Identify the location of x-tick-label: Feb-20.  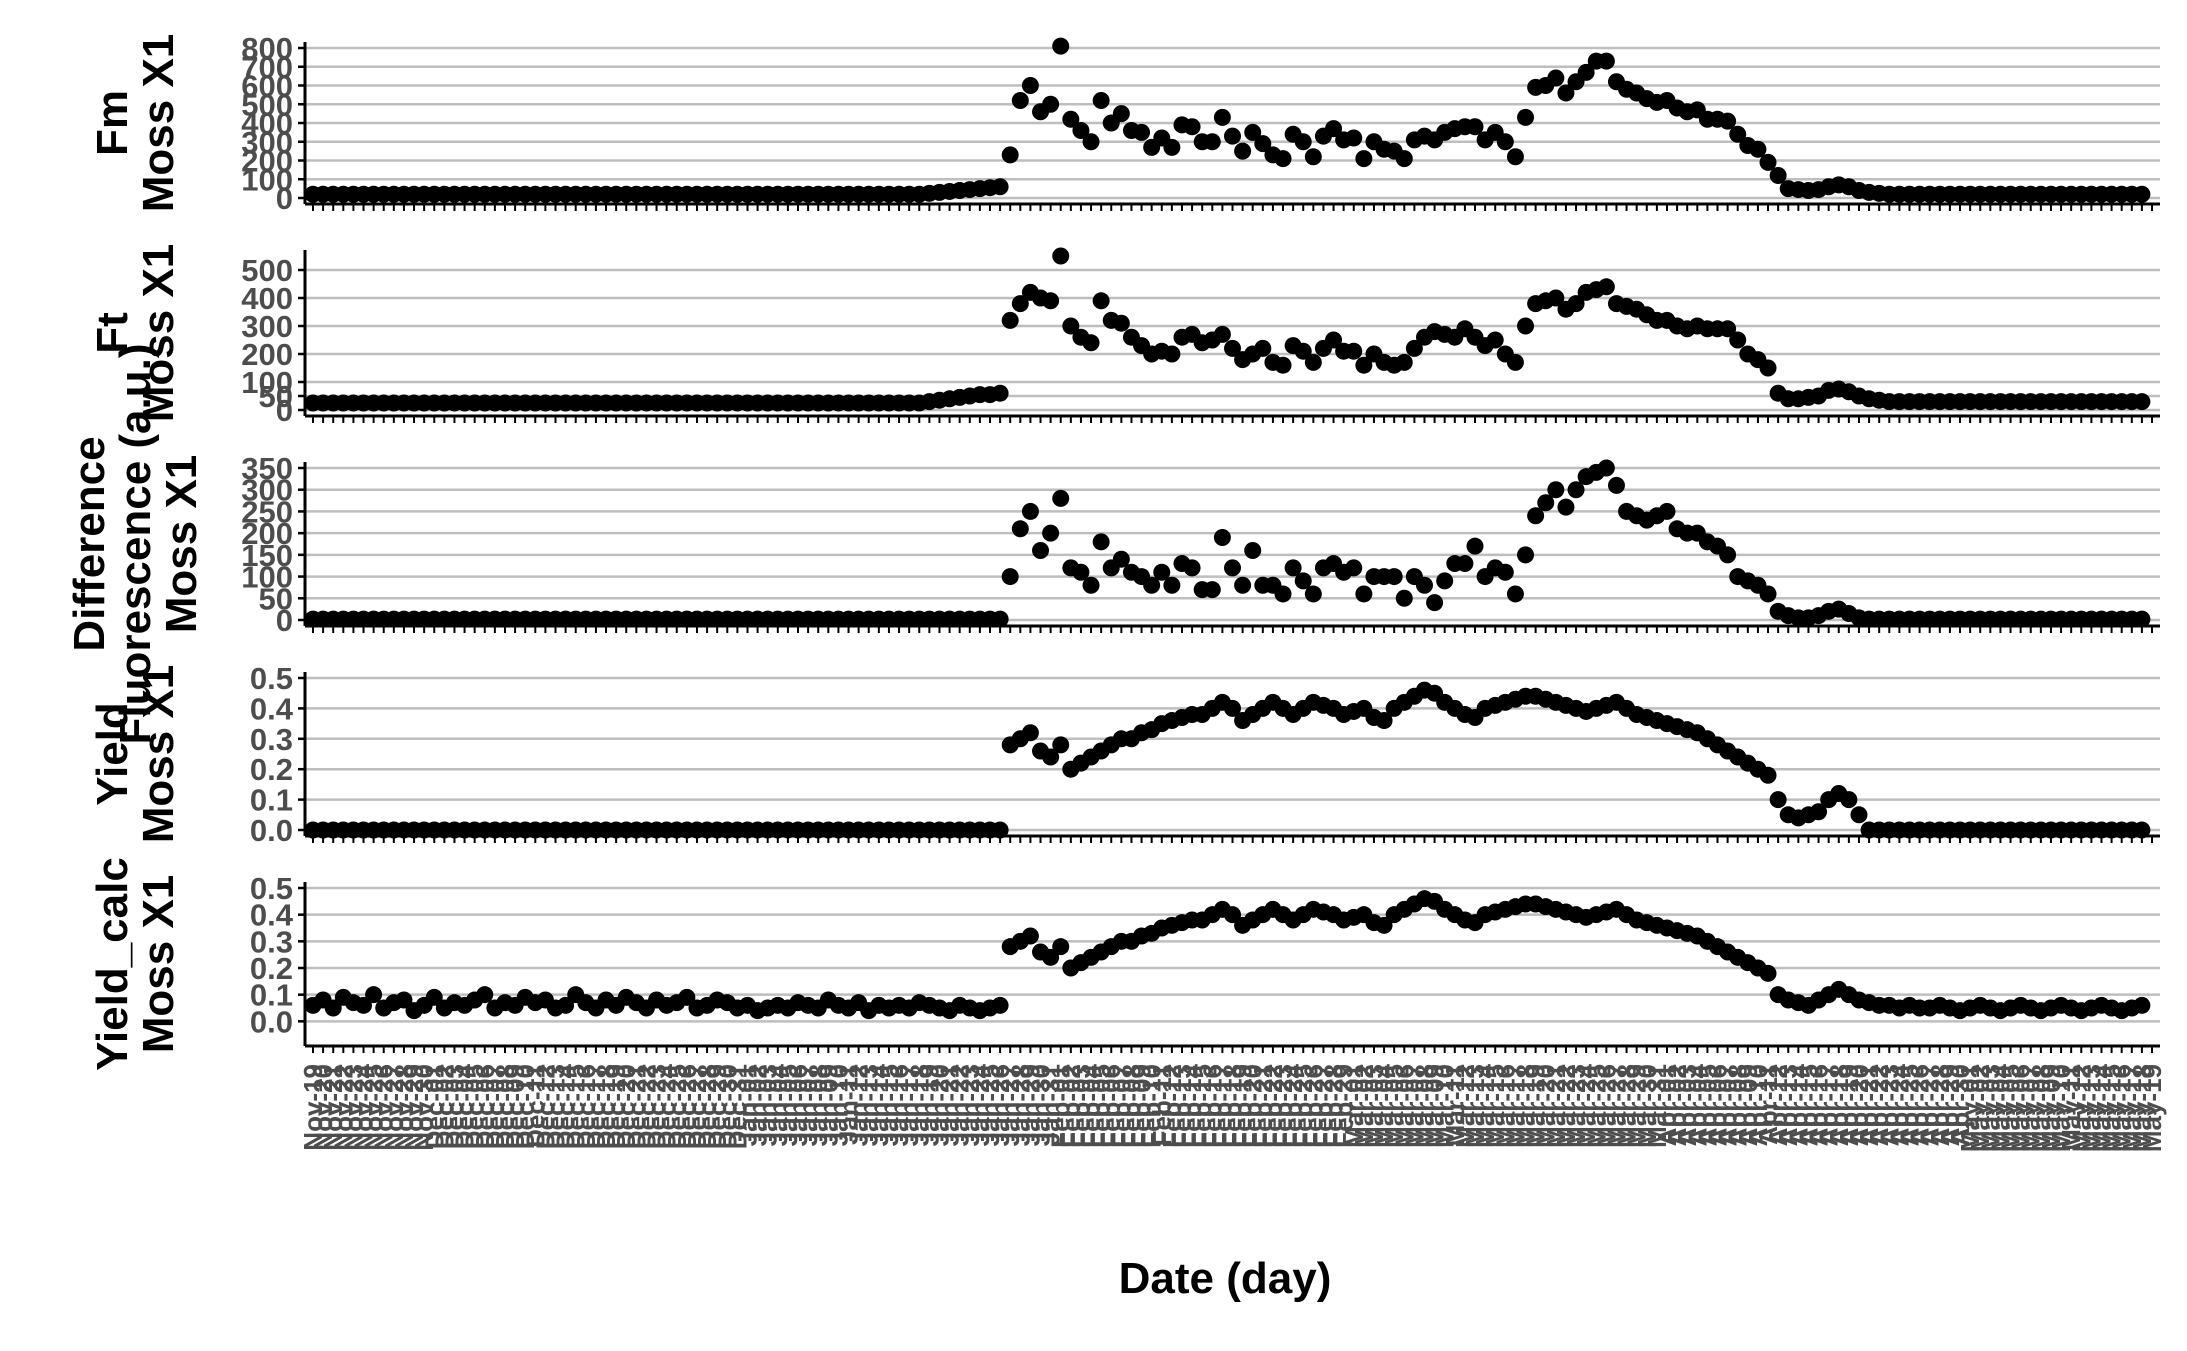
(1253, 1106).